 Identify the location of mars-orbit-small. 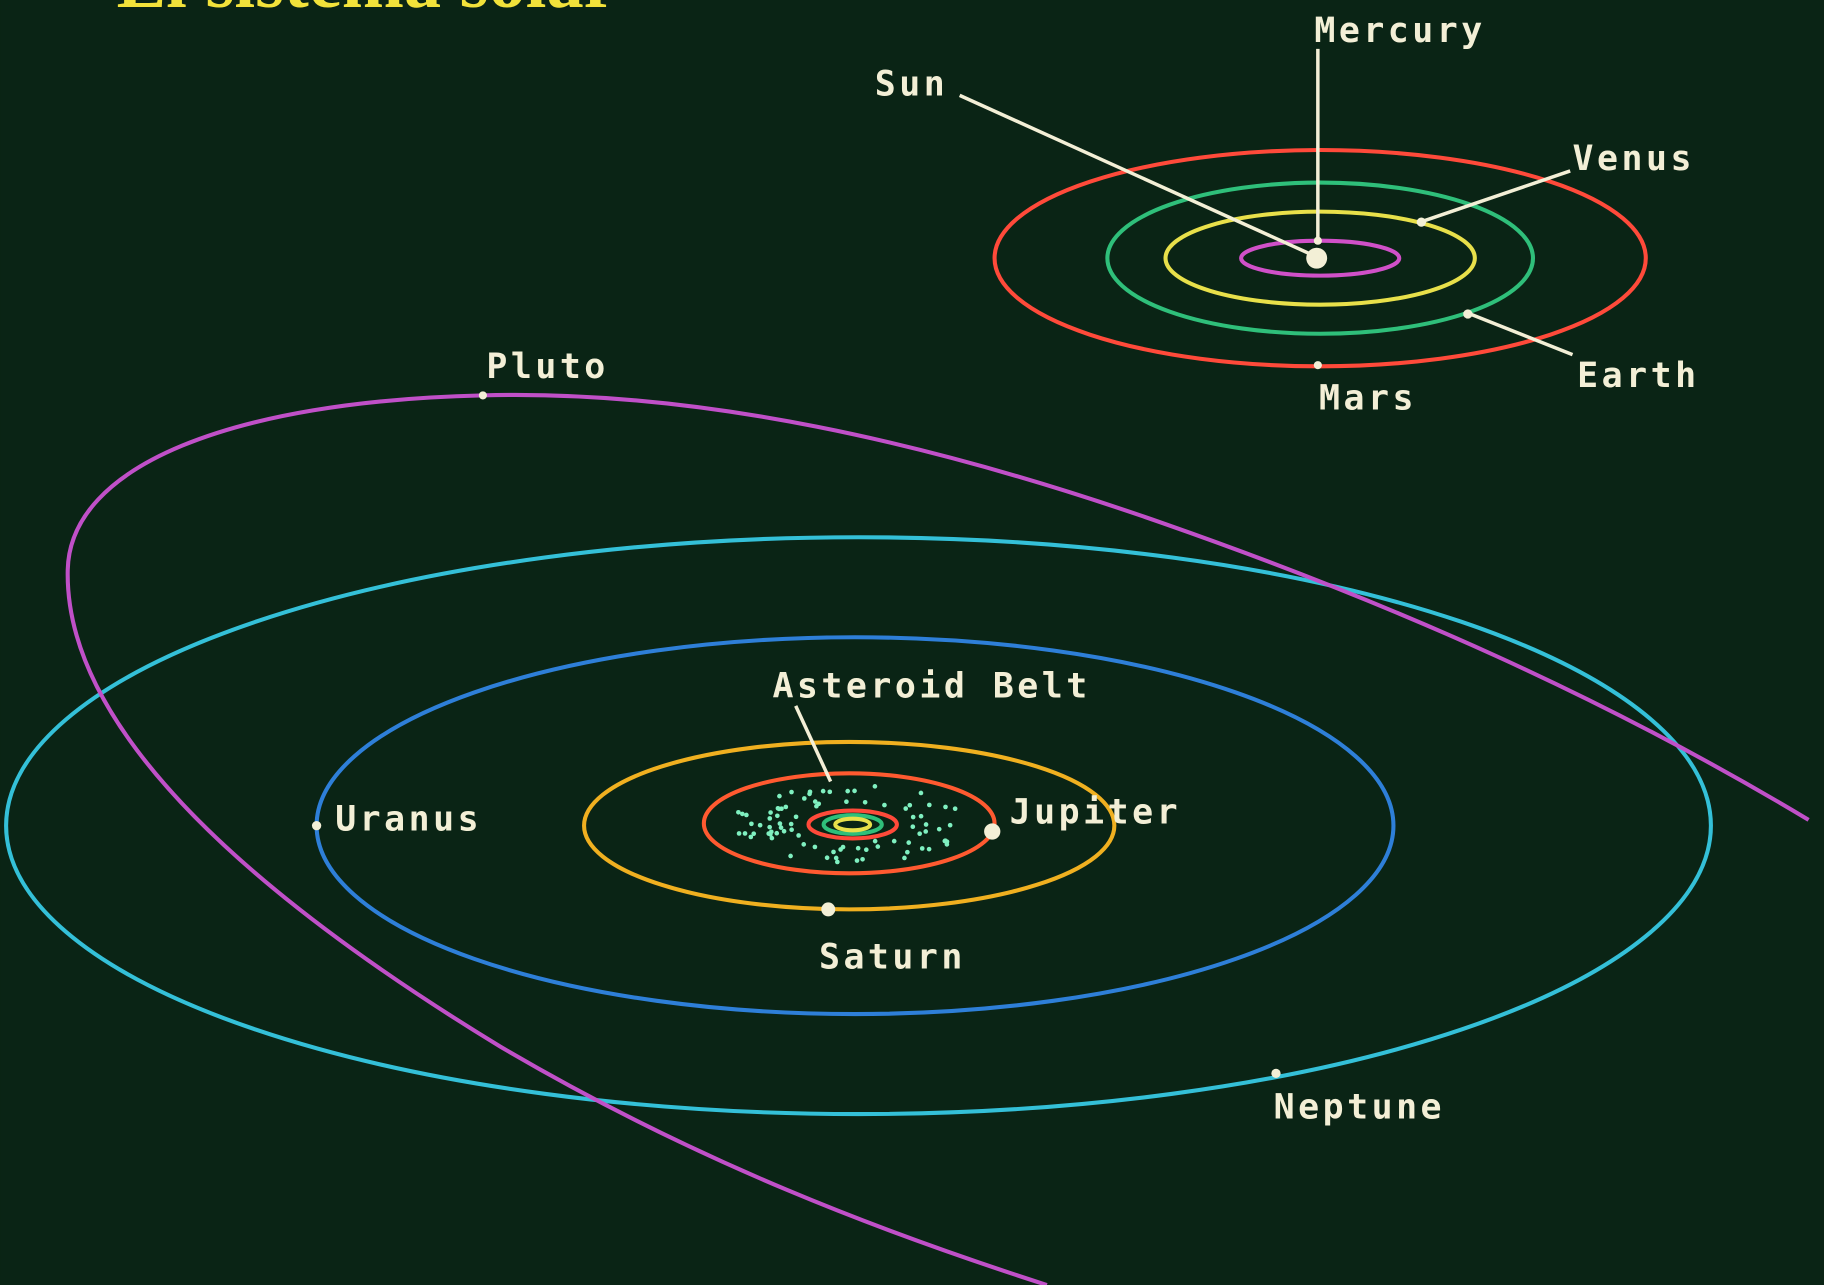
(852, 824).